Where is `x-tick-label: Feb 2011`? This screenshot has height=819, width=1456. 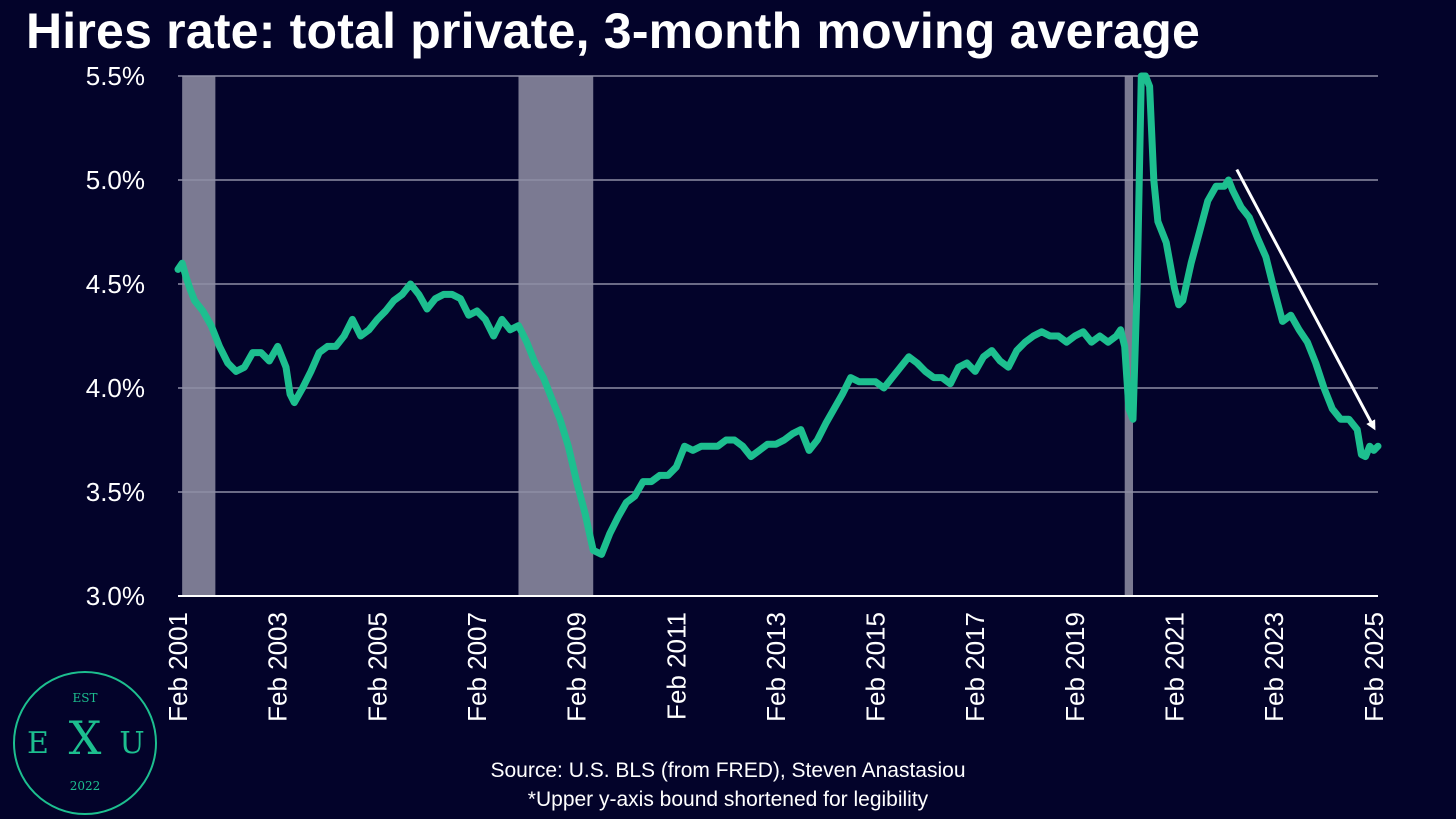
x-tick-label: Feb 2011 is located at coordinates (676, 666).